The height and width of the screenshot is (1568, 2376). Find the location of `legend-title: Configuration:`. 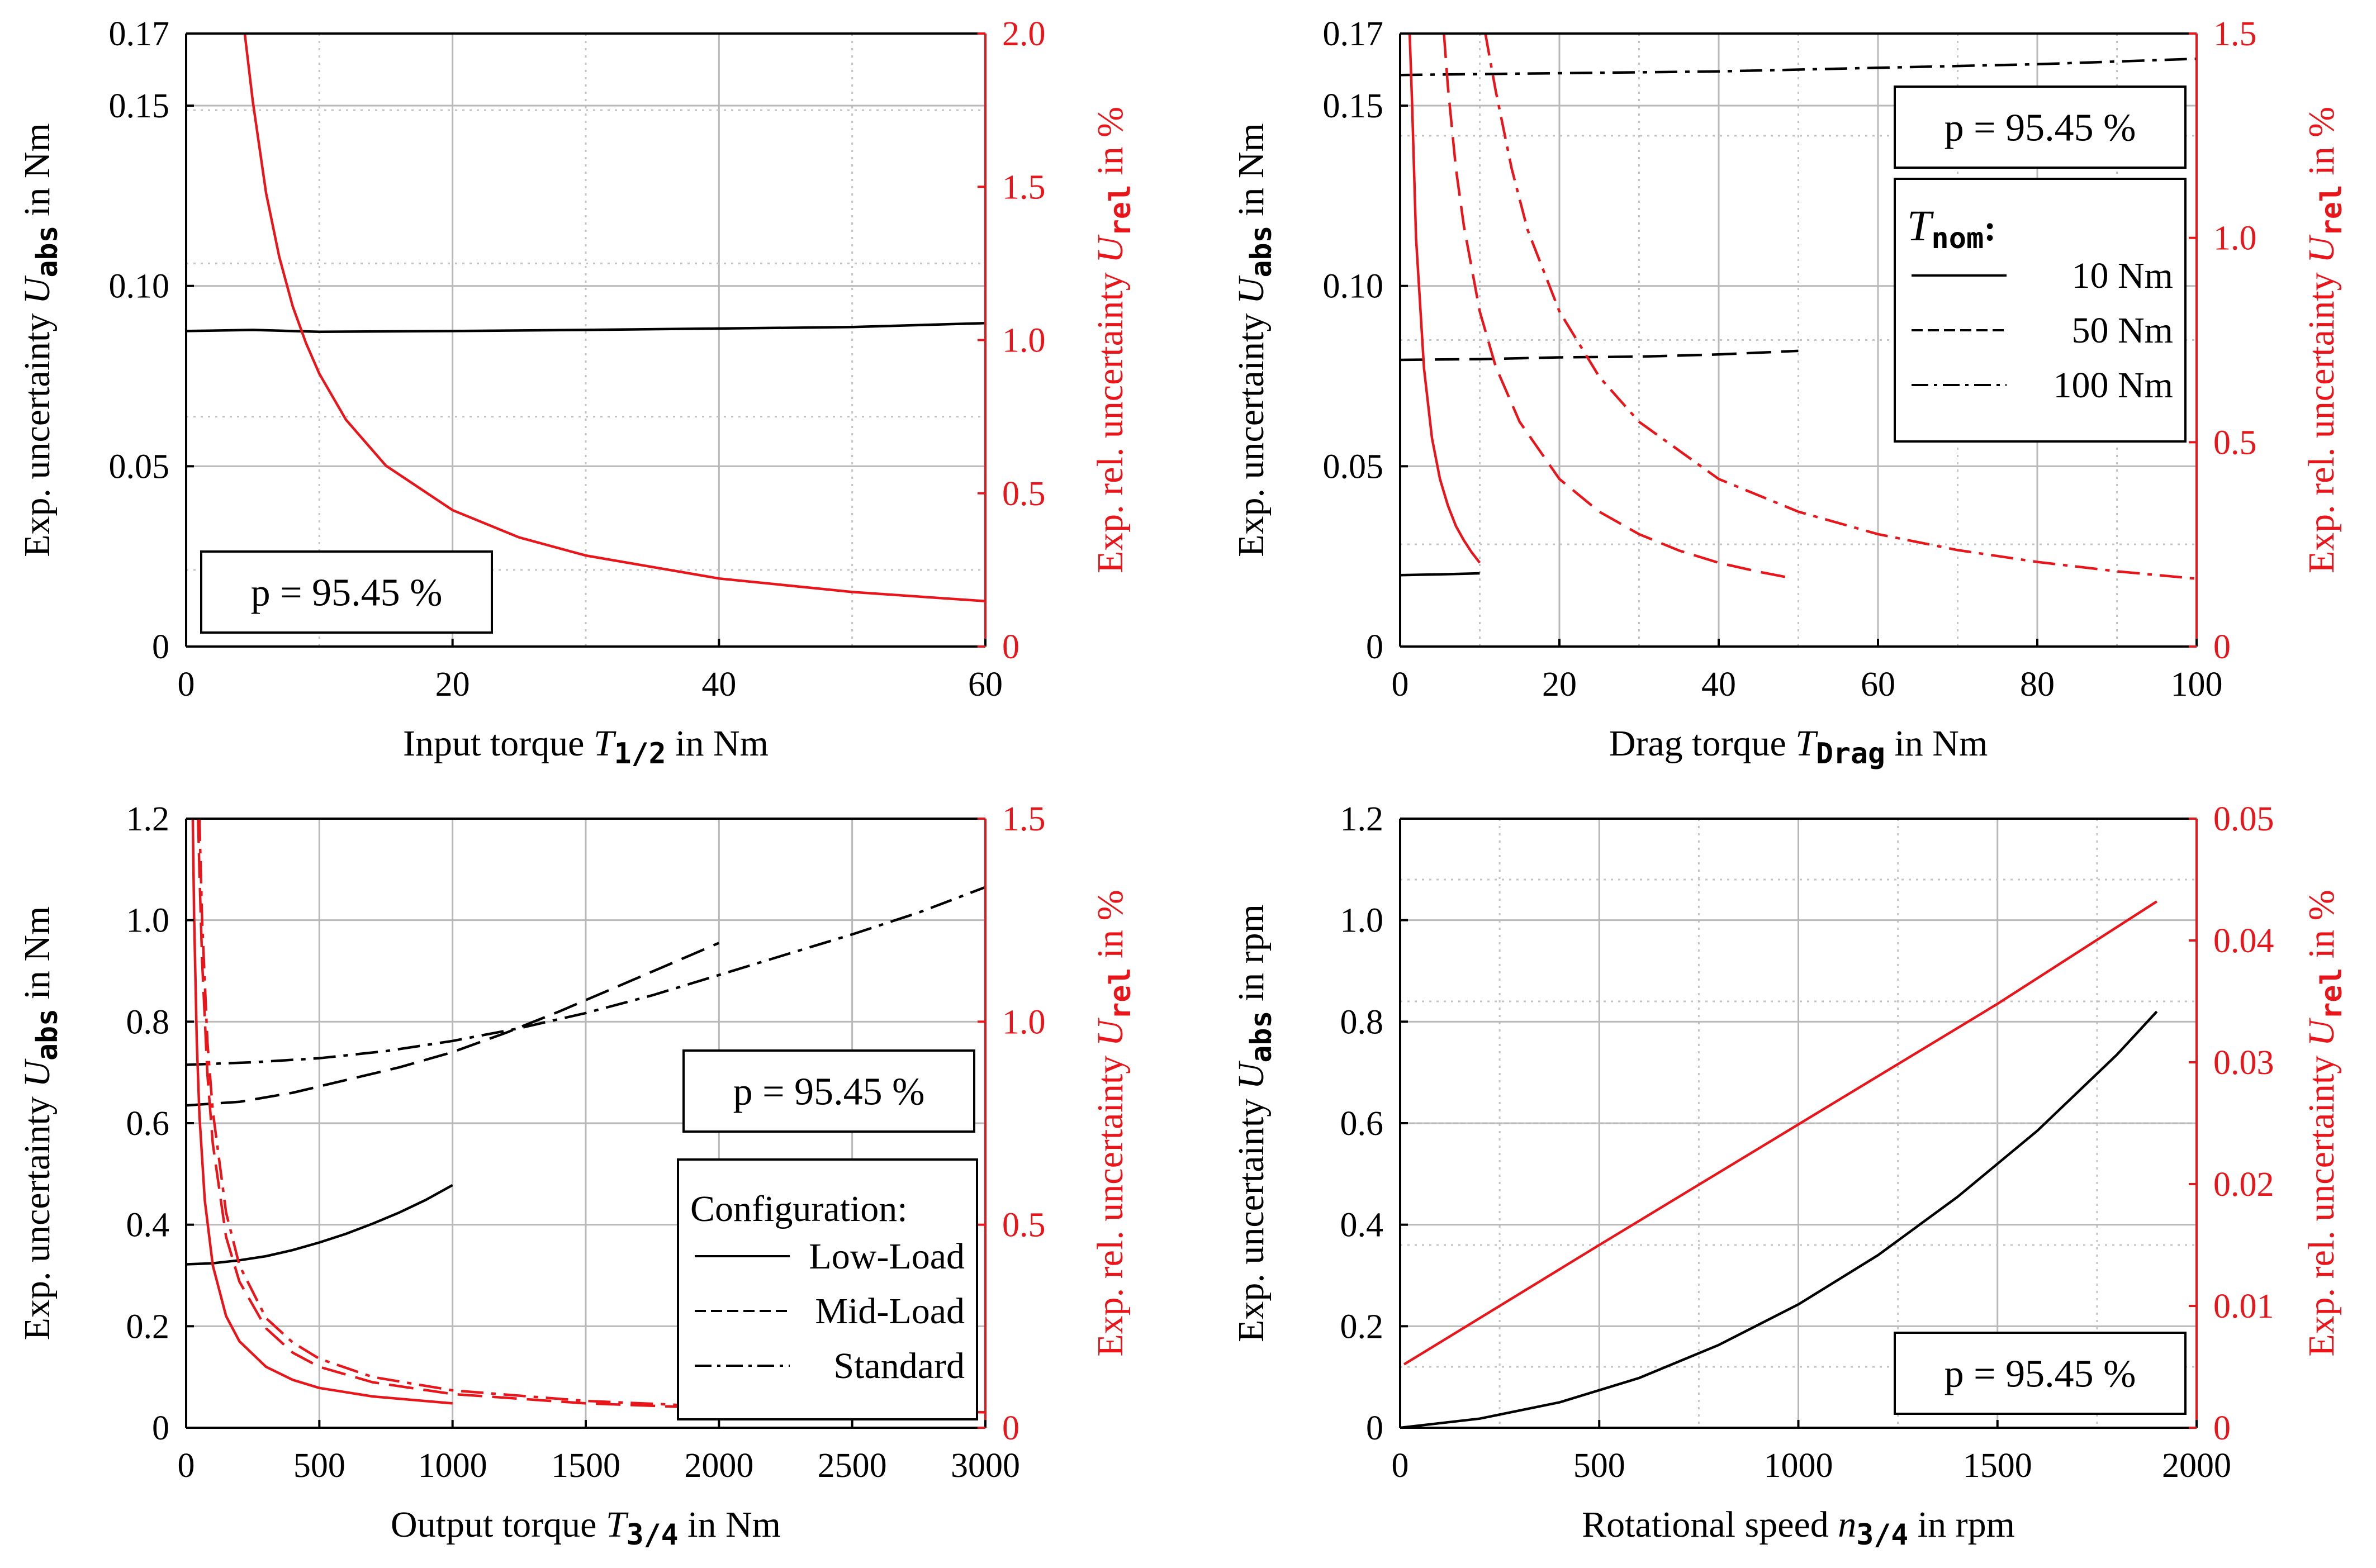

legend-title: Configuration: is located at coordinates (799, 1209).